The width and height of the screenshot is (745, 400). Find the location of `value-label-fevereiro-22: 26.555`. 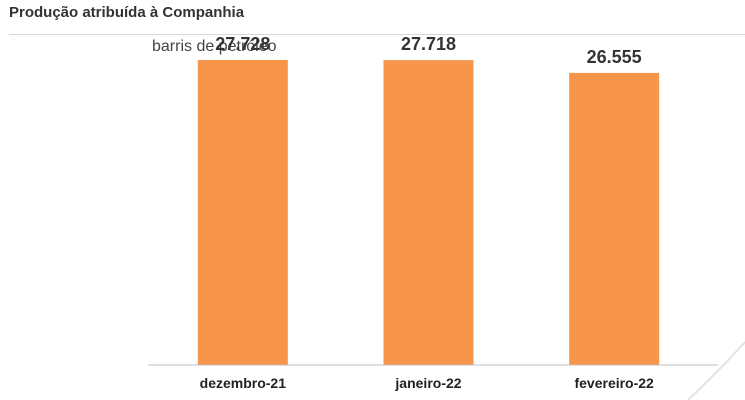

value-label-fevereiro-22: 26.555 is located at coordinates (614, 57).